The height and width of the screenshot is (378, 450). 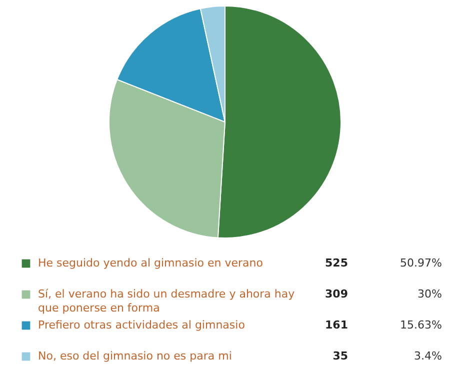 What do you see at coordinates (135, 356) in the screenshot?
I see `legend-label: No, eso del gimnasio no es para mi` at bounding box center [135, 356].